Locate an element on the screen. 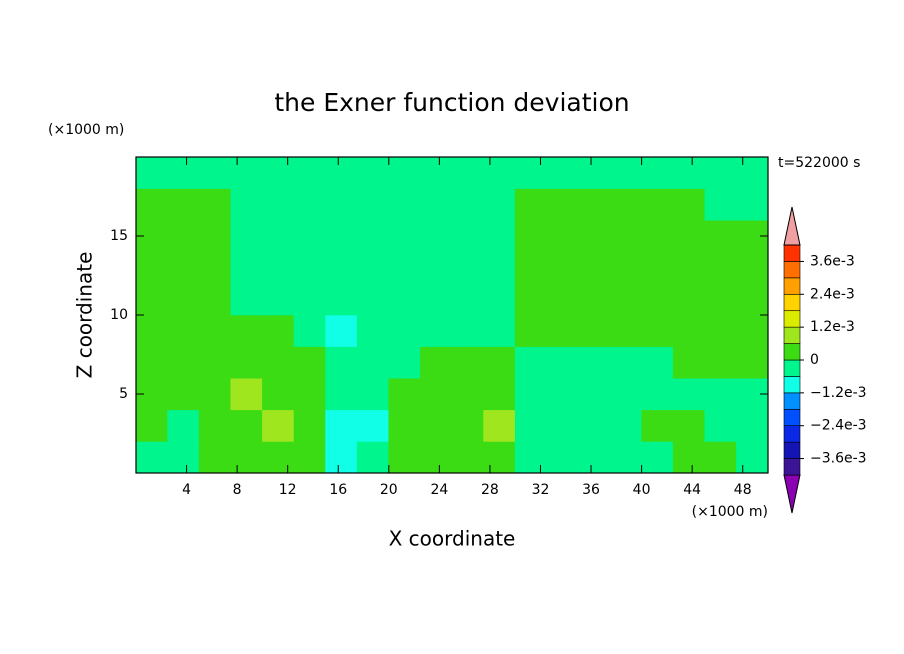 The height and width of the screenshot is (654, 904). chart-title: the Exner function deviation is located at coordinates (451, 102).